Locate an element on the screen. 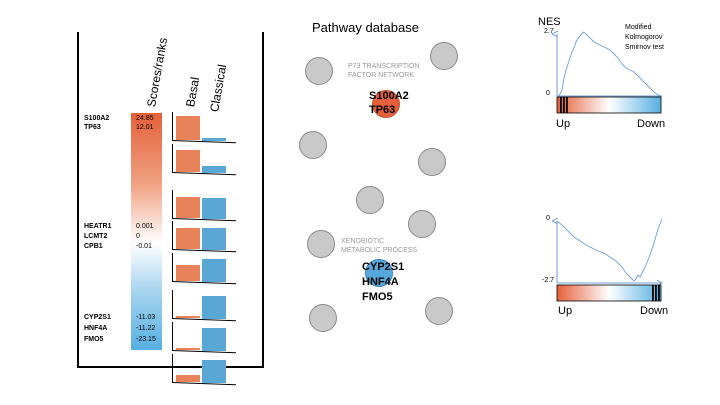  xeno-gene-fmo5: FMO5 is located at coordinates (377, 297).